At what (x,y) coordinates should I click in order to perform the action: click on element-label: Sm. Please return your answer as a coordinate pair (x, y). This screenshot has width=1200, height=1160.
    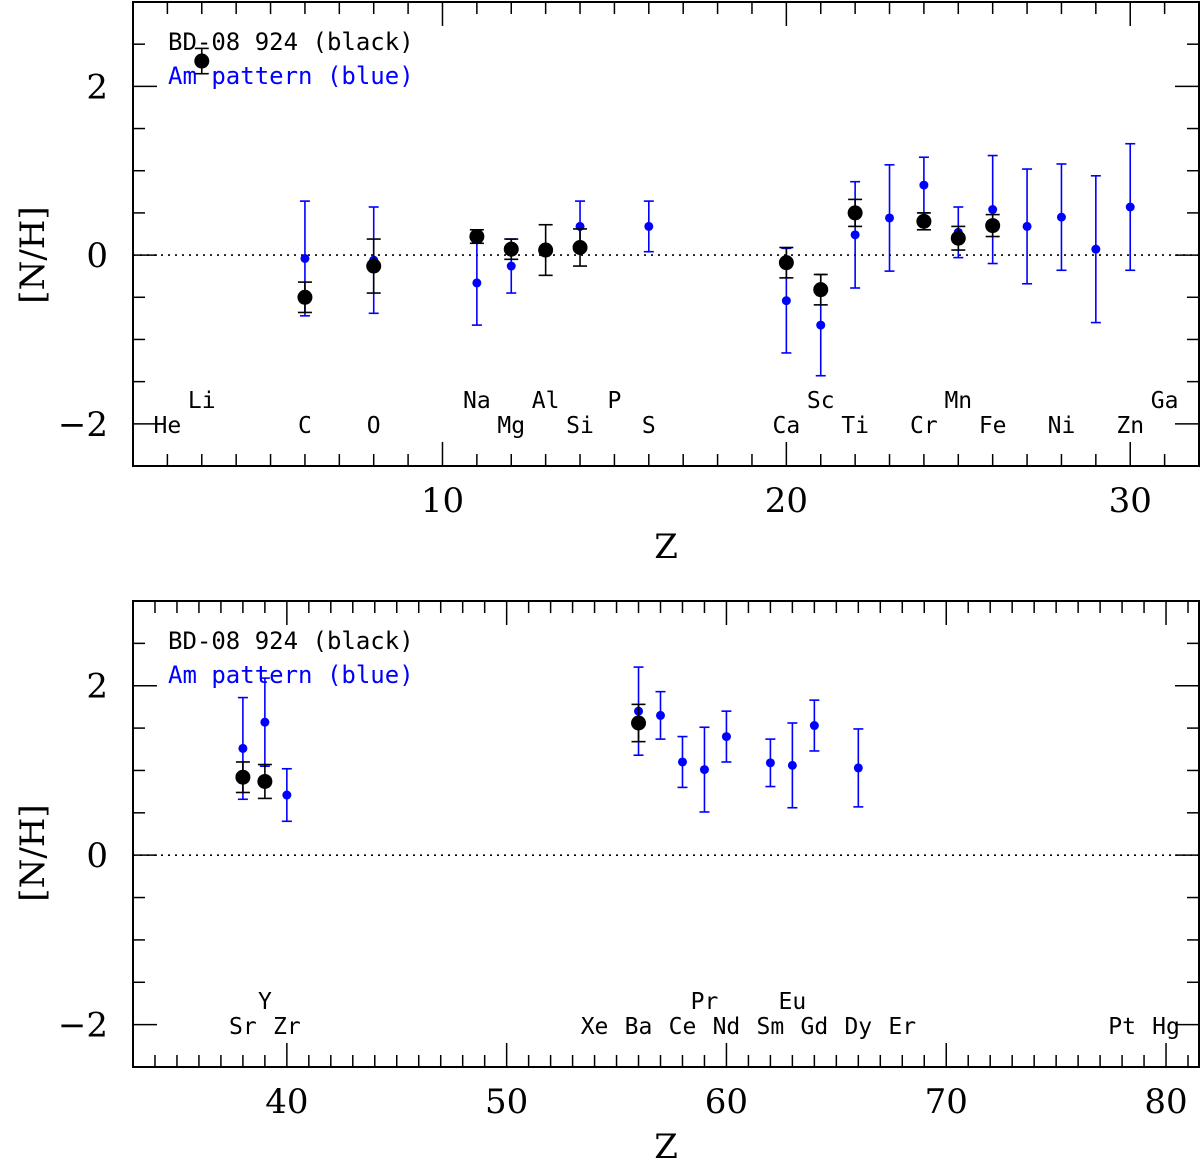
    Looking at the image, I should click on (771, 1027).